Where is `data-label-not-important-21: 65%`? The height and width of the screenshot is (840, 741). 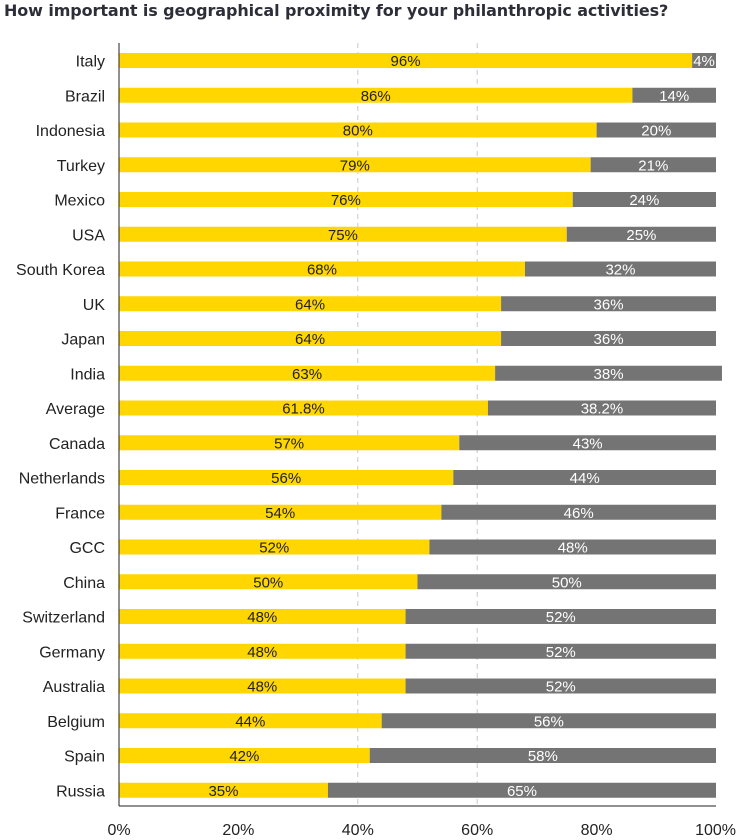 data-label-not-important-21: 65% is located at coordinates (522, 791).